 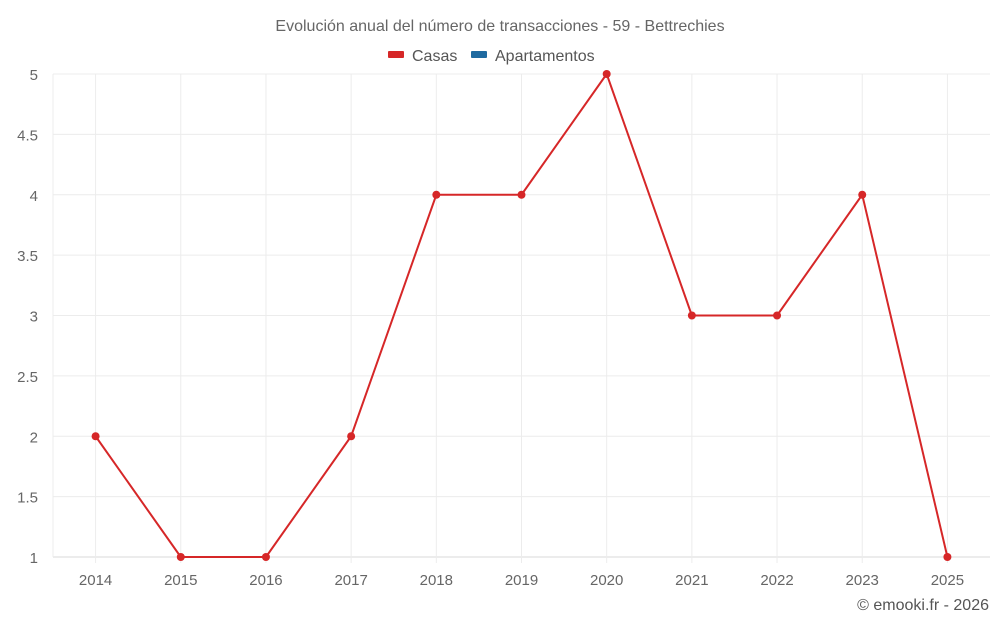 I want to click on x-tick-label: 2023, so click(x=862, y=580).